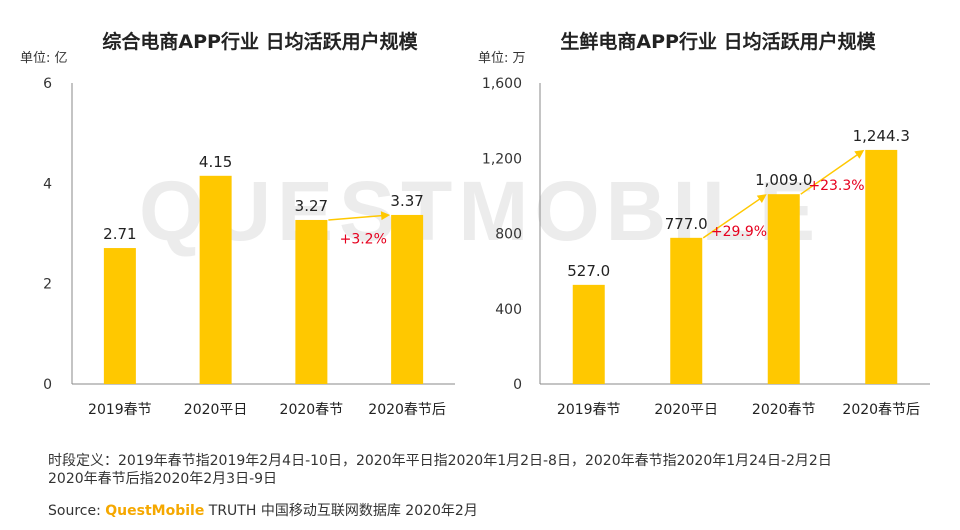 The image size is (960, 530). What do you see at coordinates (406, 201) in the screenshot?
I see `bar-value-label: 3.37` at bounding box center [406, 201].